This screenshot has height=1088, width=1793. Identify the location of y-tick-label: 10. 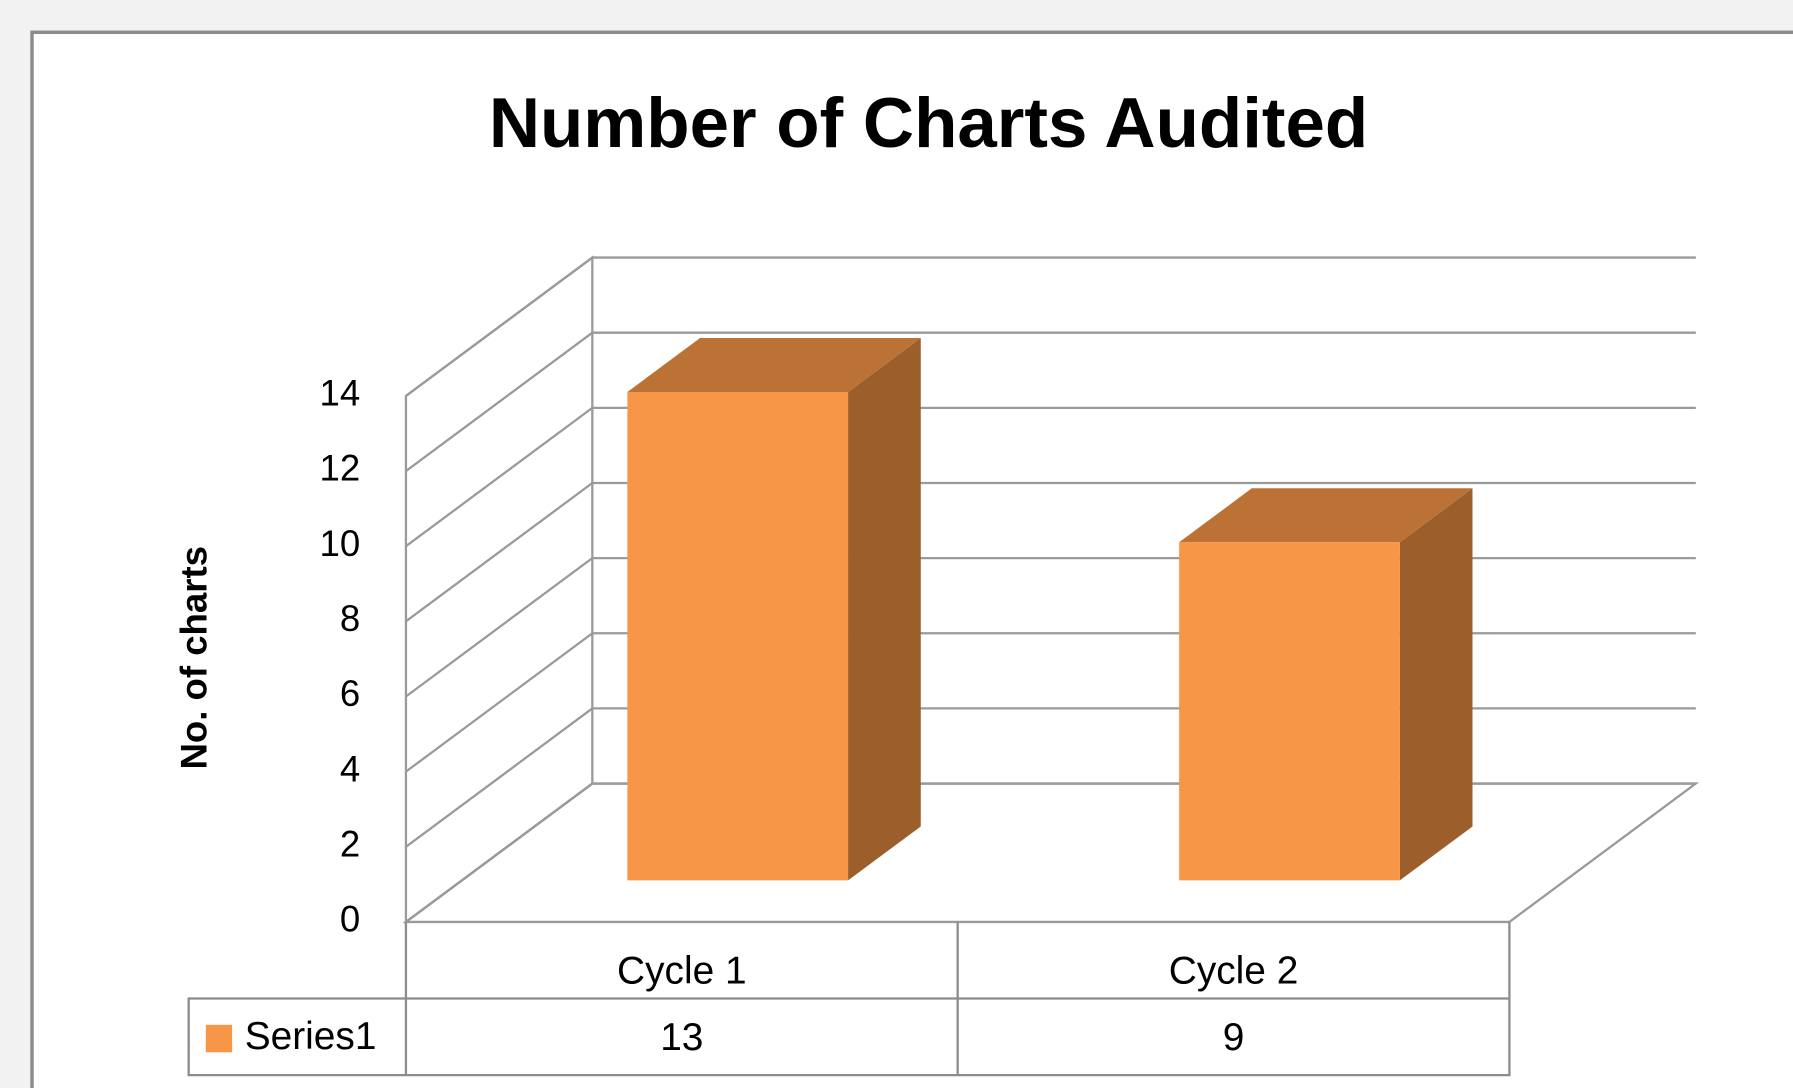
(340, 543).